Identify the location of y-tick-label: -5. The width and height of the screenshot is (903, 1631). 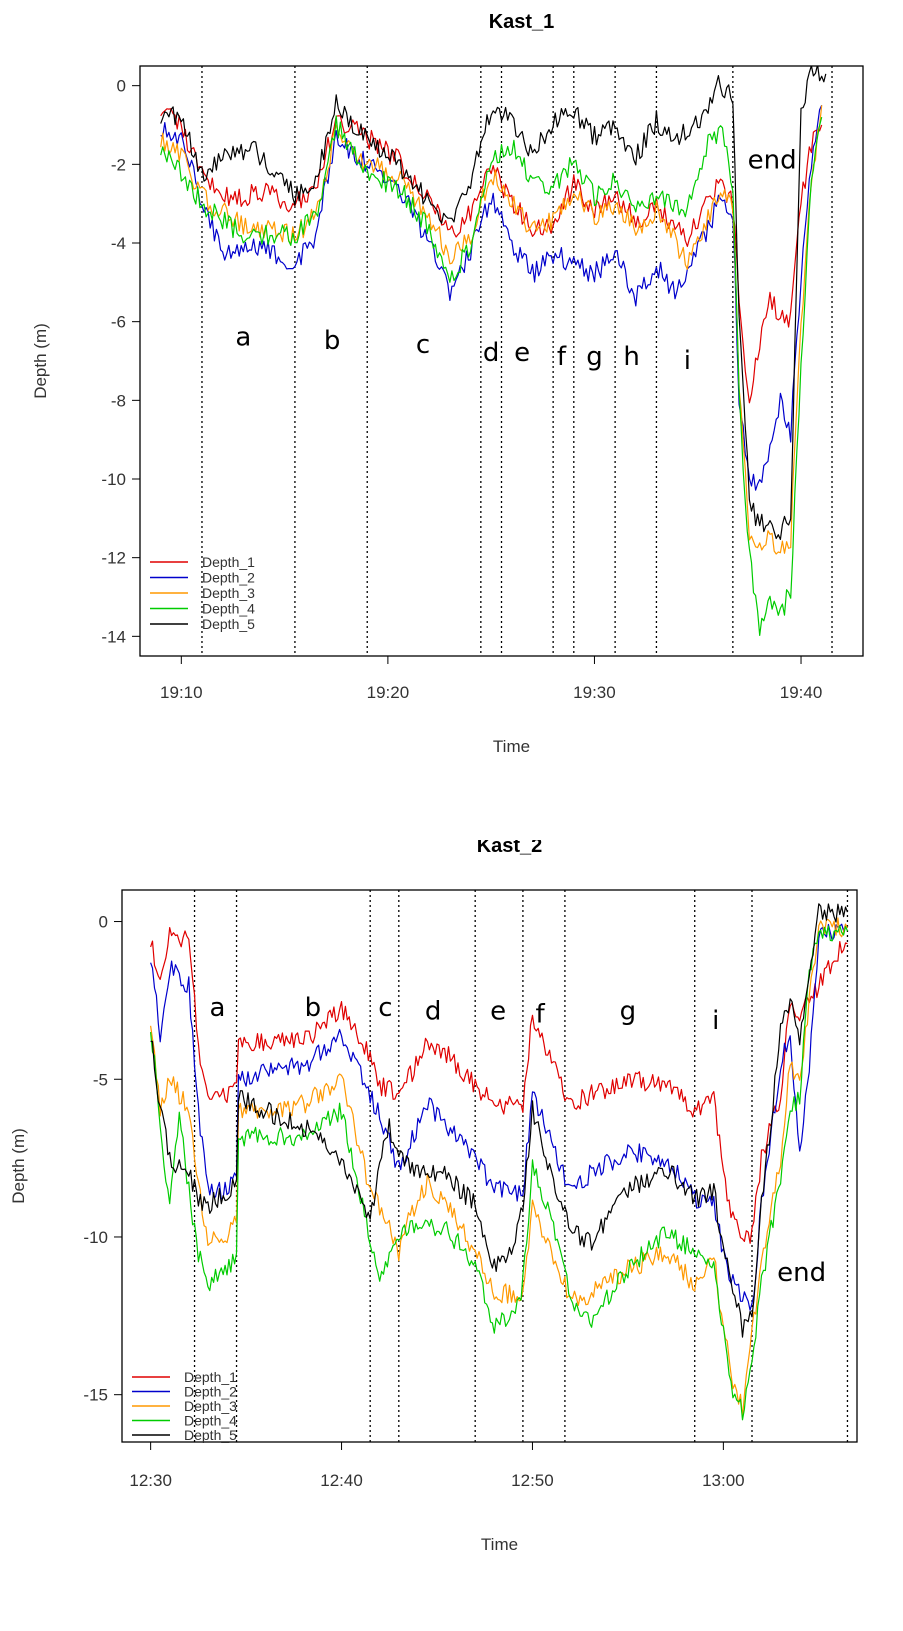
(100, 1079).